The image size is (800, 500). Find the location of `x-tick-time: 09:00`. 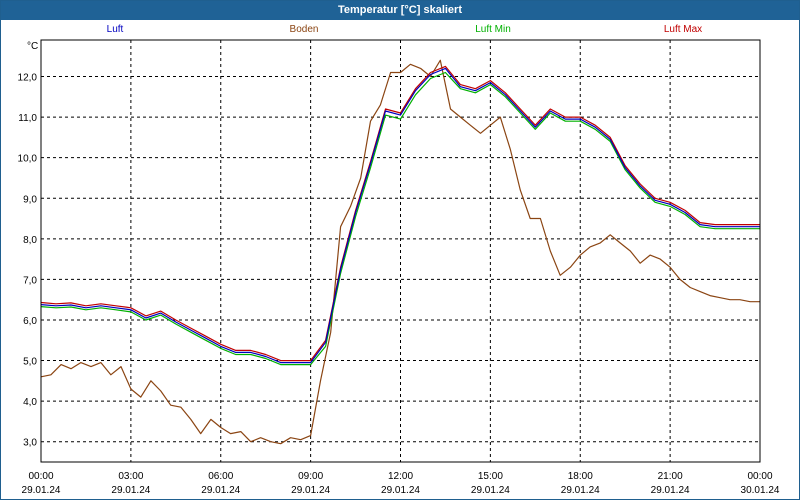

x-tick-time: 09:00 is located at coordinates (310, 476).